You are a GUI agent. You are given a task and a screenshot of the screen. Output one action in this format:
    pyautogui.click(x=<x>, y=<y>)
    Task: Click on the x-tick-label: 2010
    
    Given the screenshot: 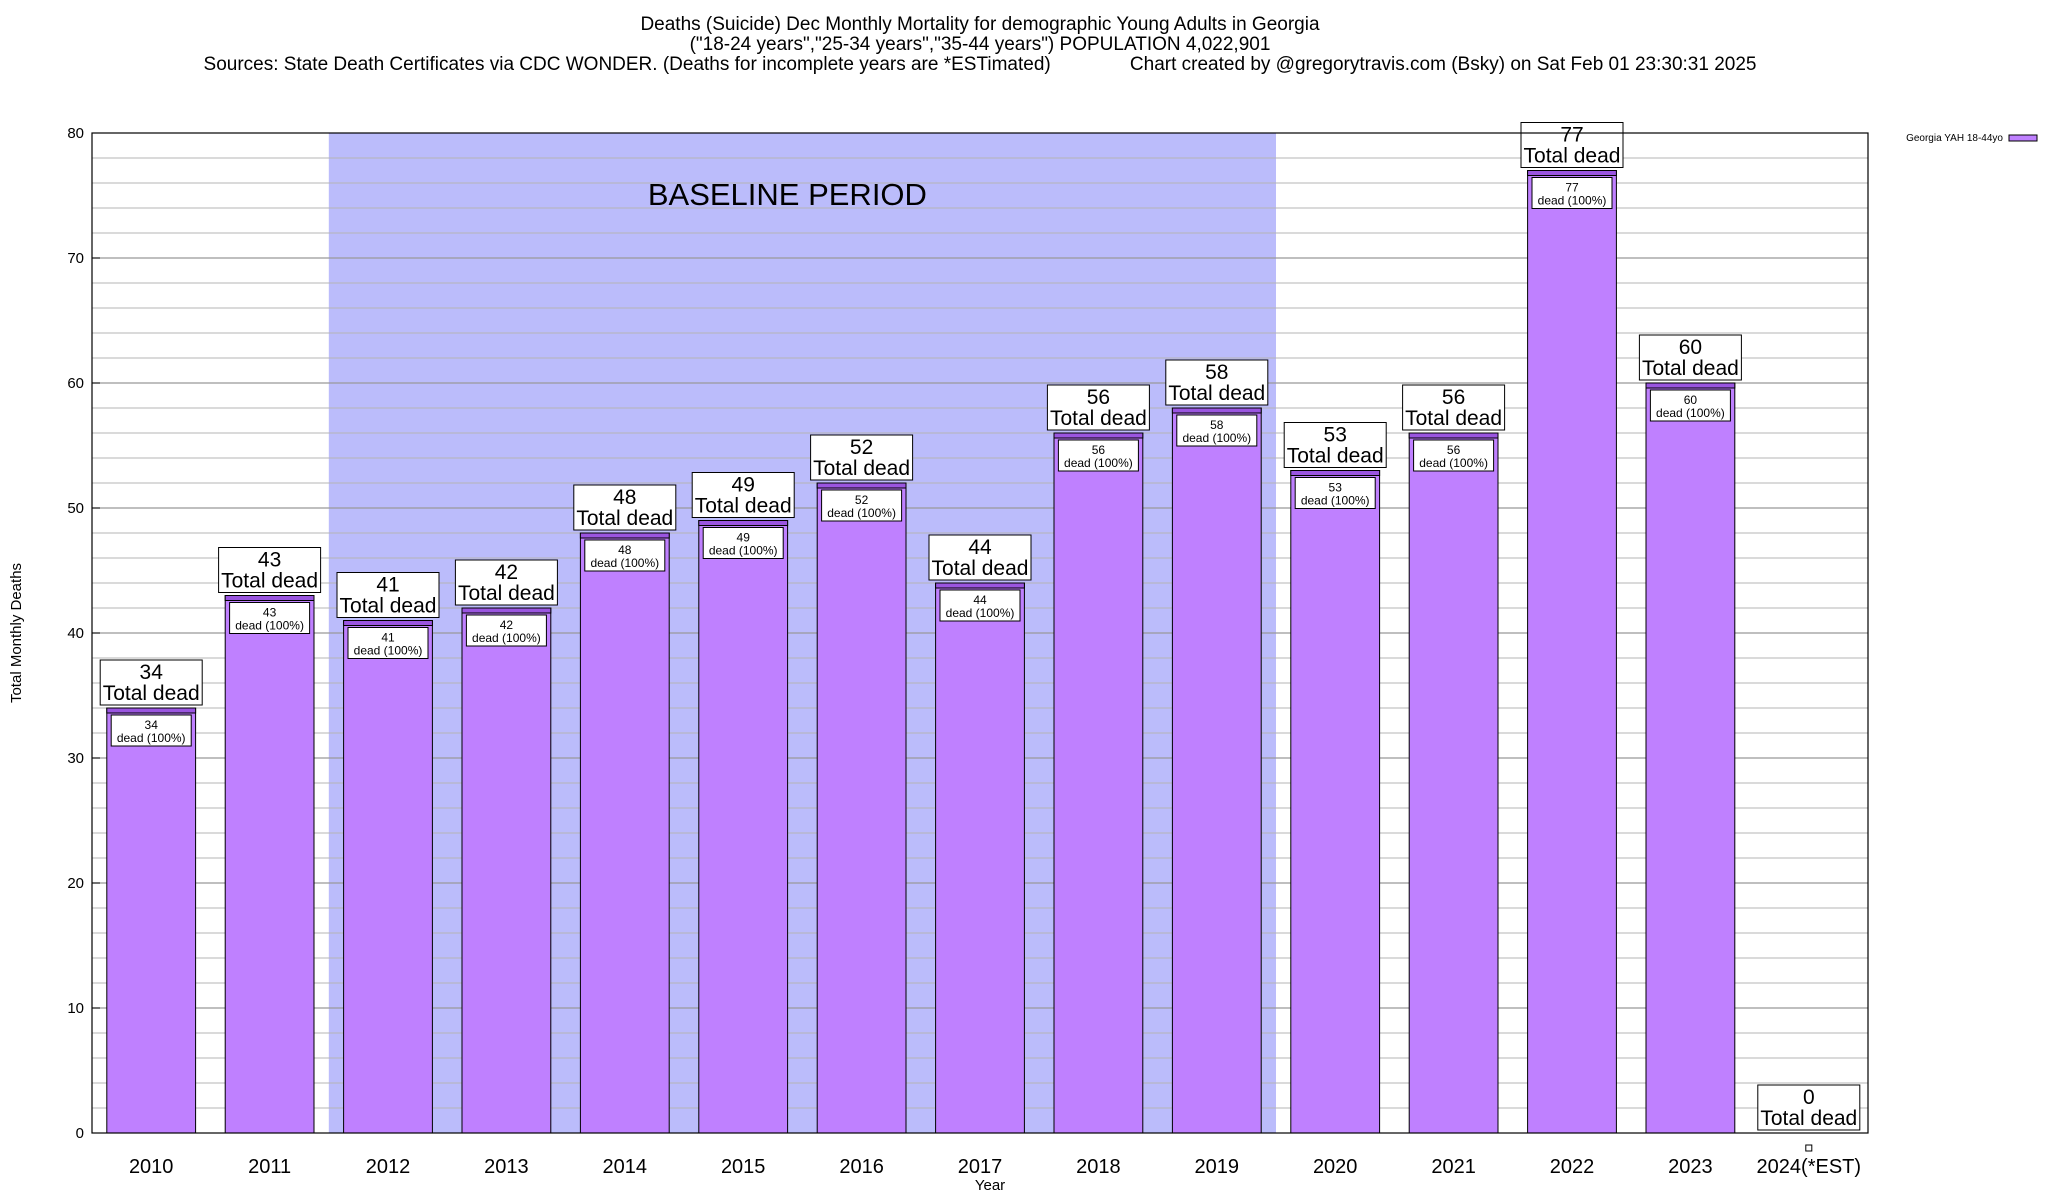 What is the action you would take?
    pyautogui.click(x=151, y=1167)
    